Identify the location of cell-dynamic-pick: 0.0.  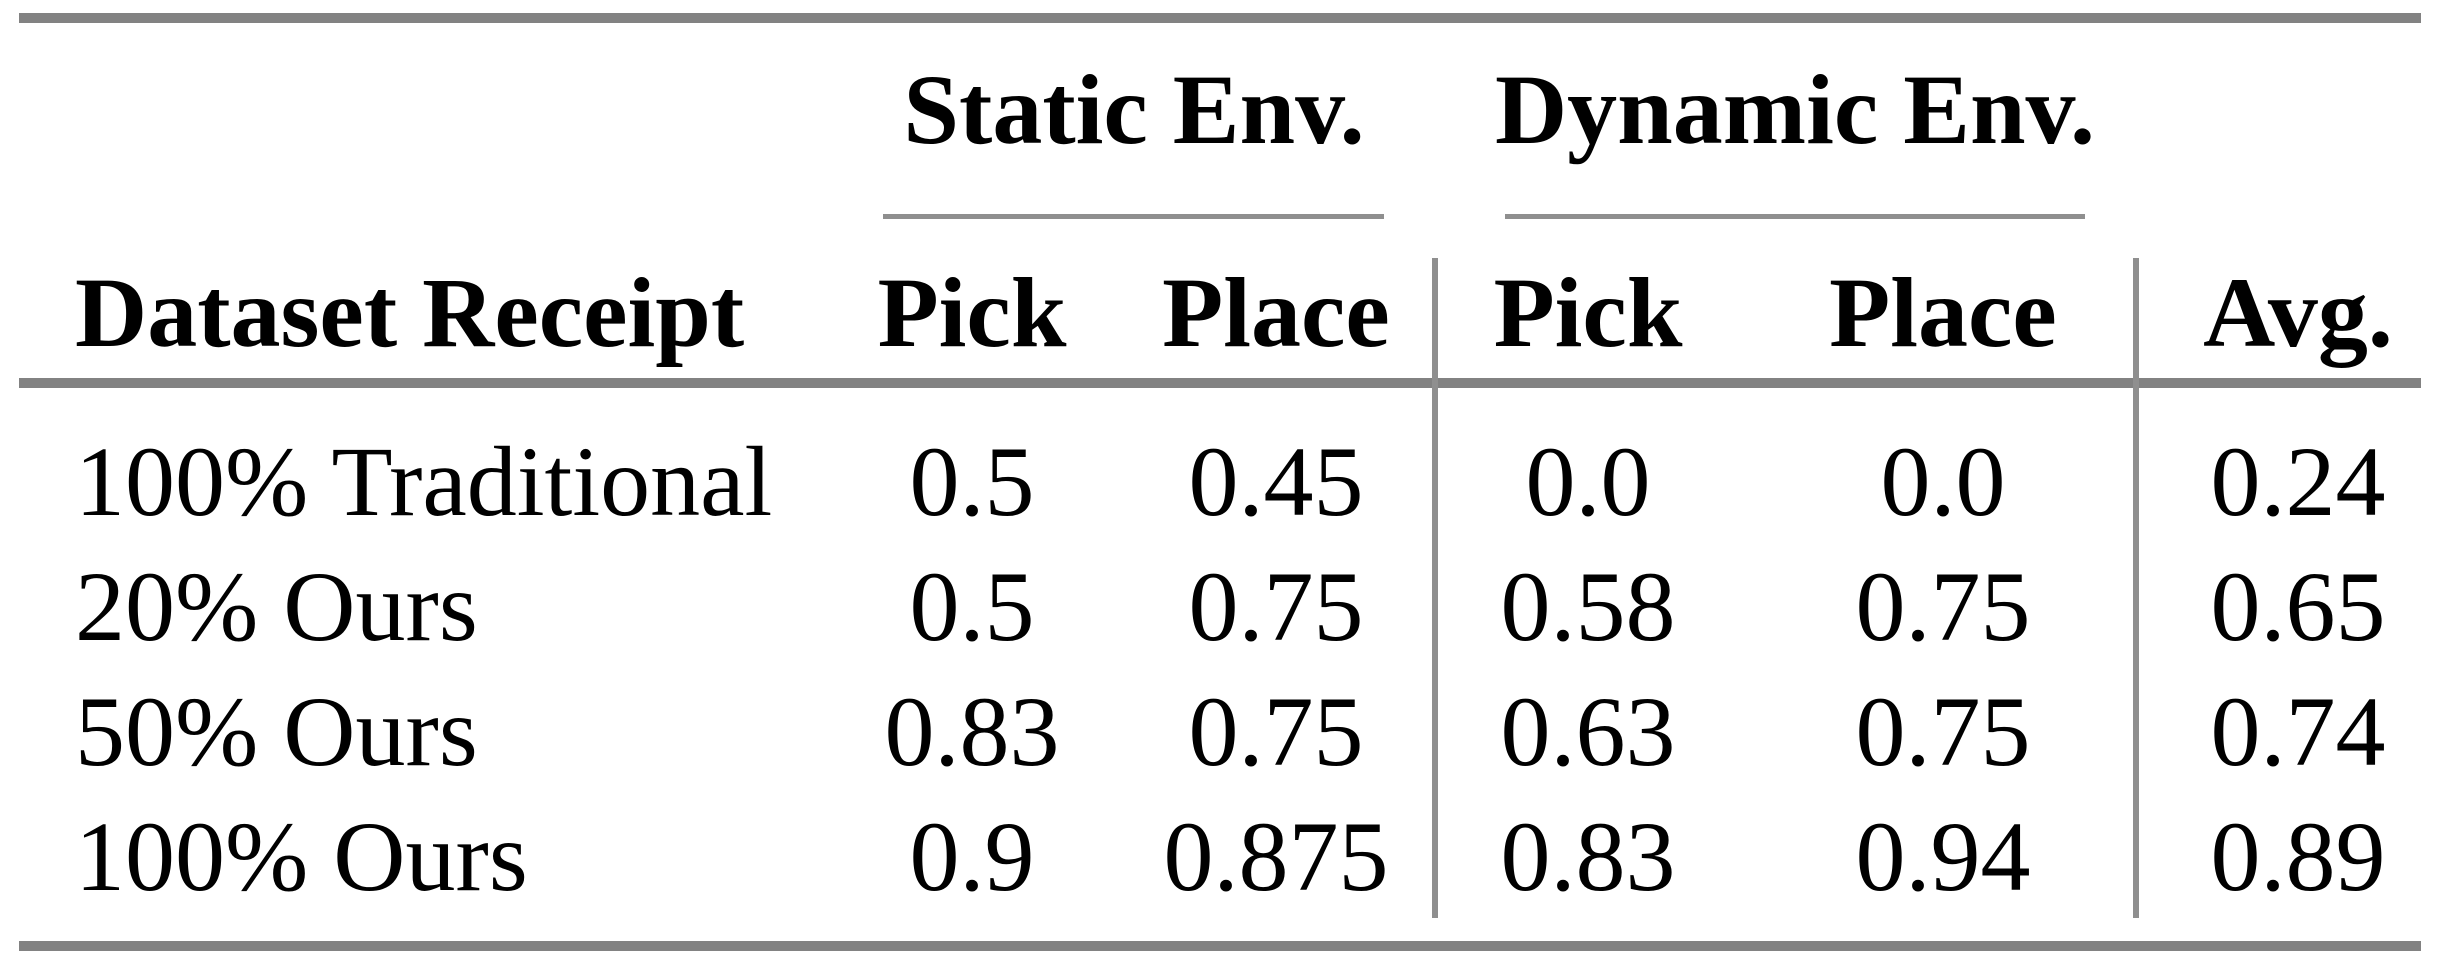
(1588, 481).